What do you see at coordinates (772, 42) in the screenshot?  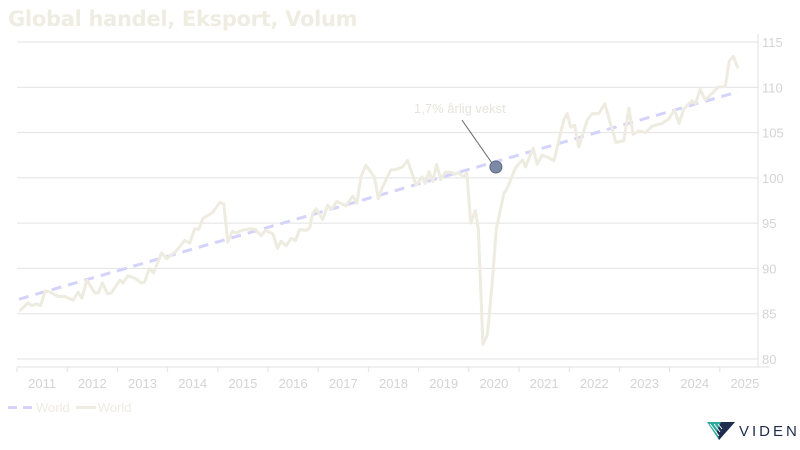 I see `y-tick-label: 115` at bounding box center [772, 42].